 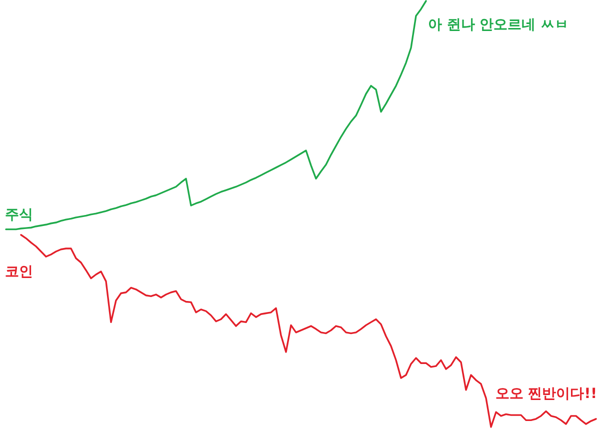 What do you see at coordinates (19, 272) in the screenshot?
I see `series-label: 코인` at bounding box center [19, 272].